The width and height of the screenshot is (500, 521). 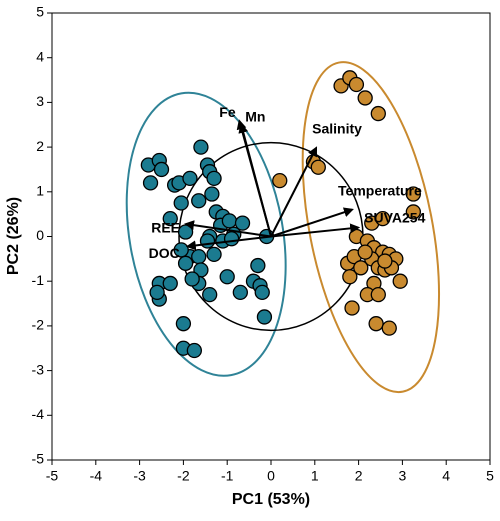 What do you see at coordinates (40, 101) in the screenshot?
I see `y-tick-label: 3` at bounding box center [40, 101].